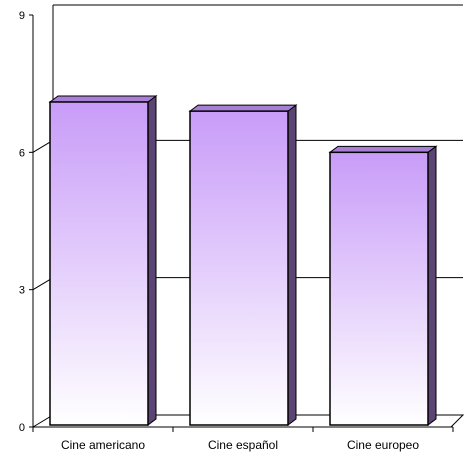  Describe the element at coordinates (243, 445) in the screenshot. I see `x-category-label: Cine español` at that location.